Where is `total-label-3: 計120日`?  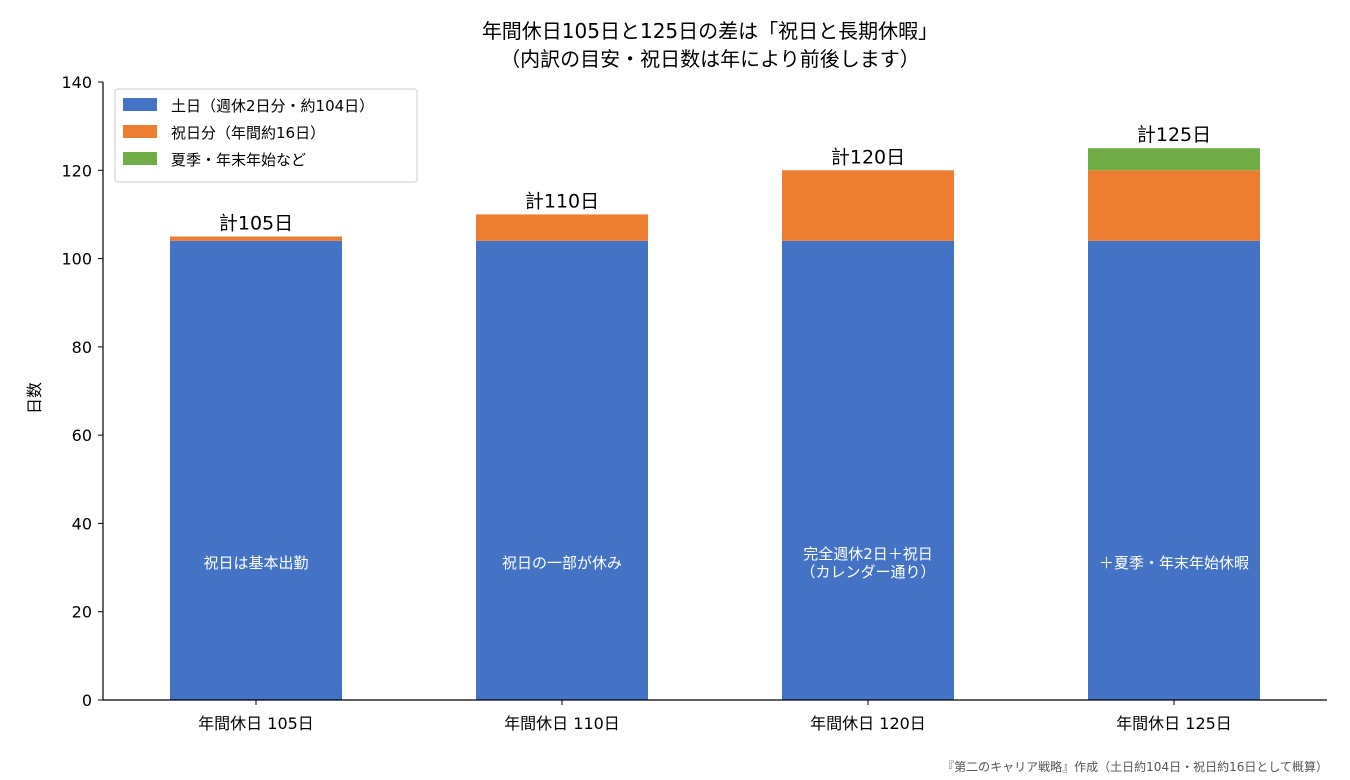 total-label-3: 計120日 is located at coordinates (868, 157).